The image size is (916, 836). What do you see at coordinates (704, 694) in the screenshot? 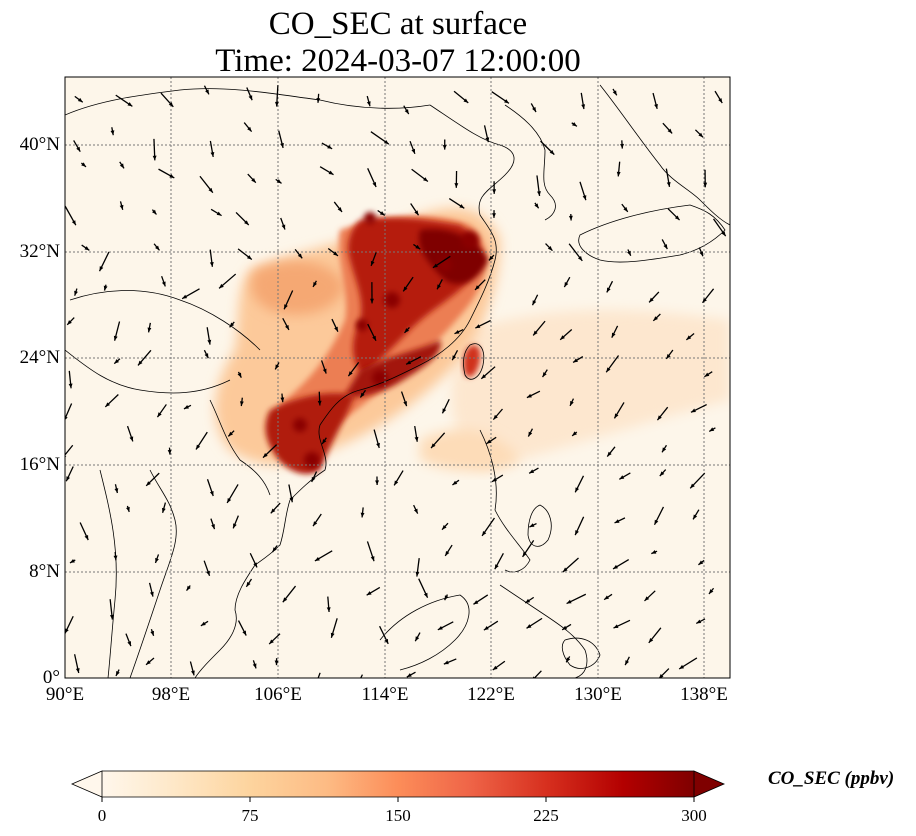
I see `lon-tick: 138°E` at bounding box center [704, 694].